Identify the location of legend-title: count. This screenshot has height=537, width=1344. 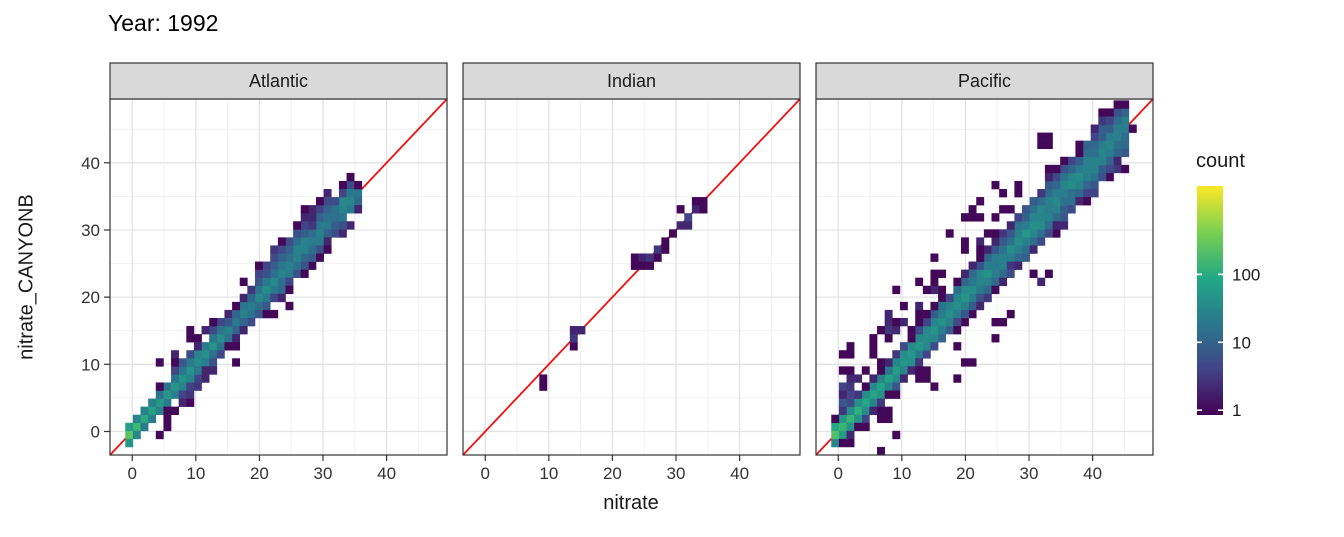
(1220, 161).